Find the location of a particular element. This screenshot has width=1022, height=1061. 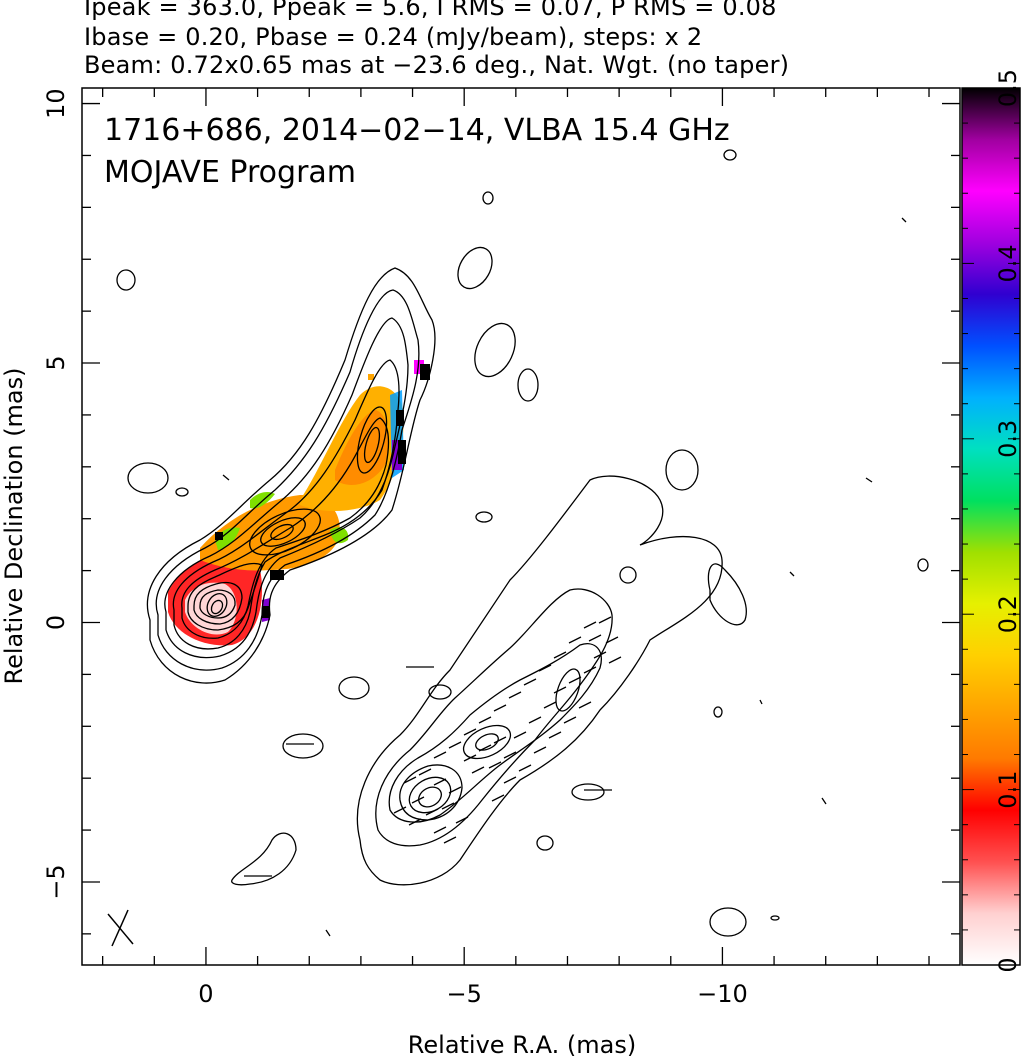

x-tick-label: 0 is located at coordinates (205, 994).